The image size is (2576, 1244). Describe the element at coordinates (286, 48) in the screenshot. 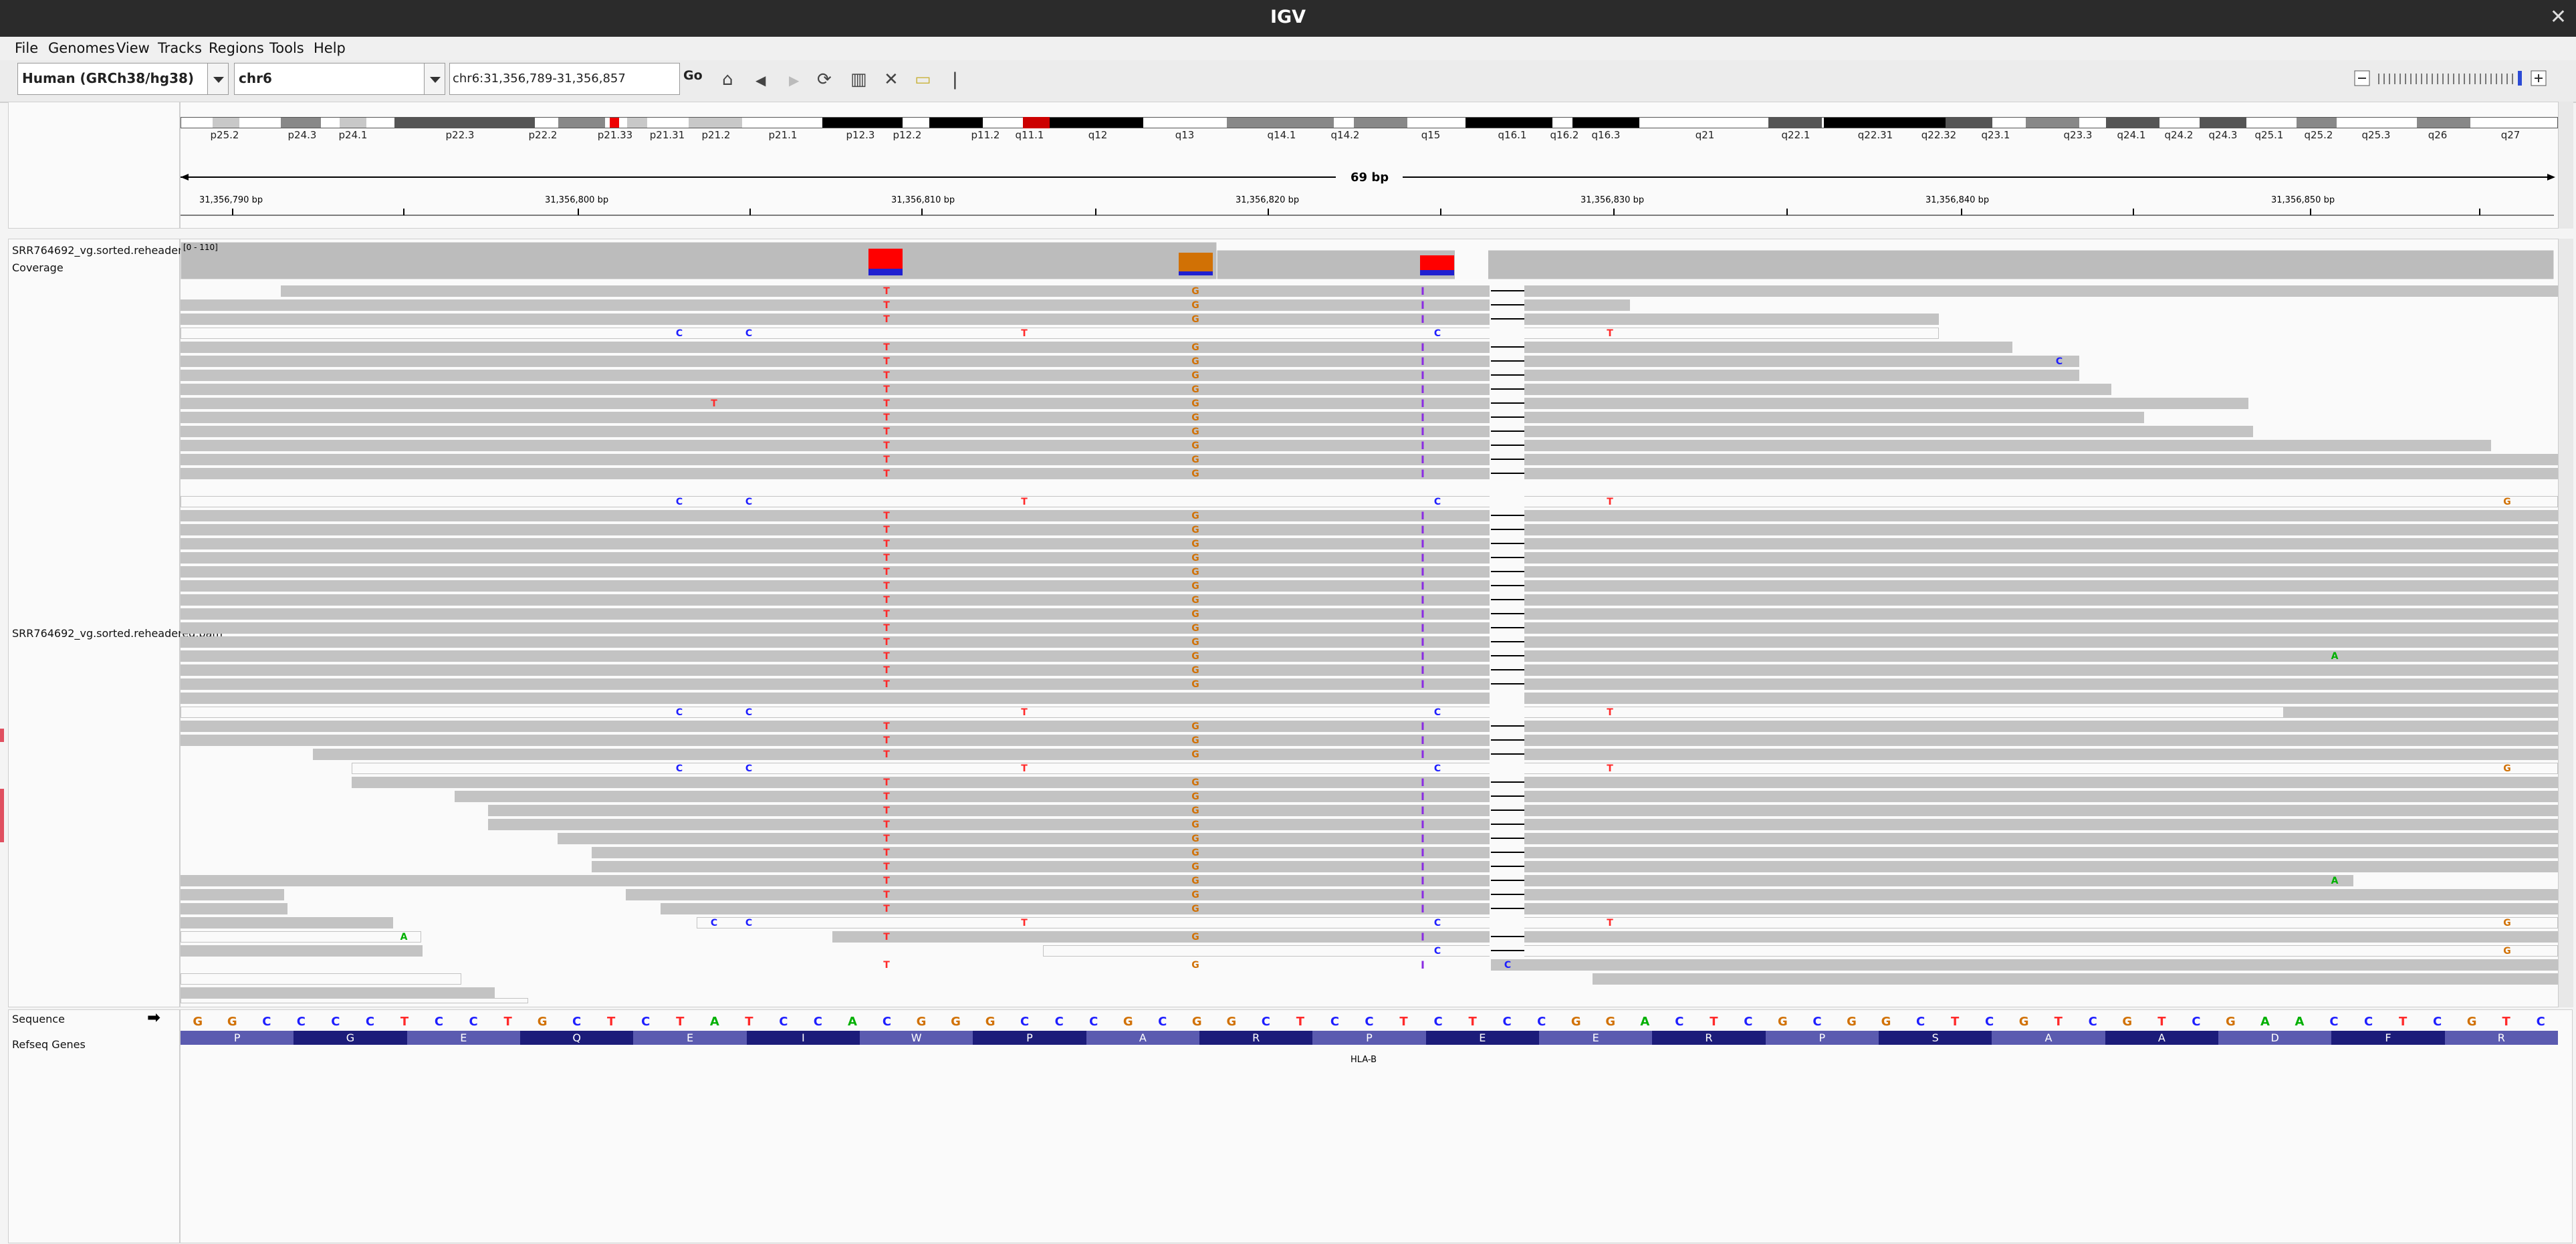

I see `menu-tools: Tools` at that location.